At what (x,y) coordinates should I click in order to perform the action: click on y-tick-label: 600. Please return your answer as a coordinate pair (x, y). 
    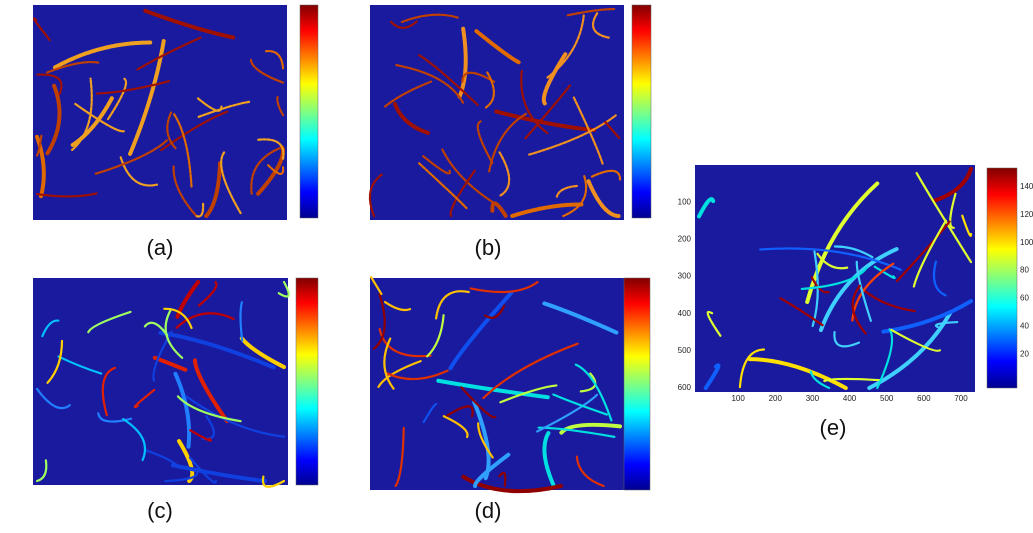
    Looking at the image, I should click on (685, 387).